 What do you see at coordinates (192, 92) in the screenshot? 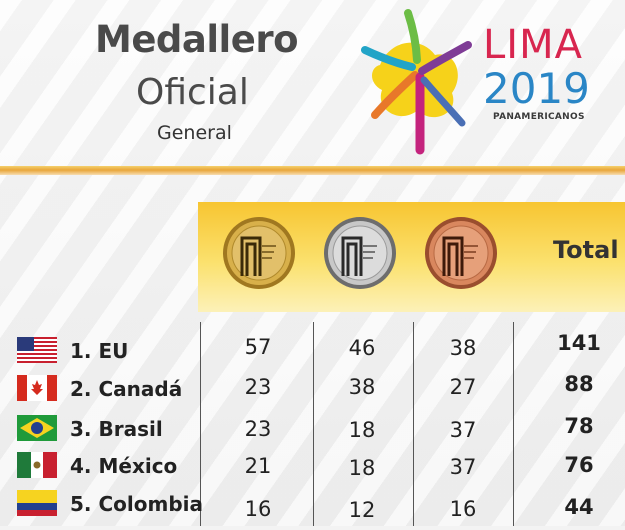
I see `title-oficial: Oficial` at bounding box center [192, 92].